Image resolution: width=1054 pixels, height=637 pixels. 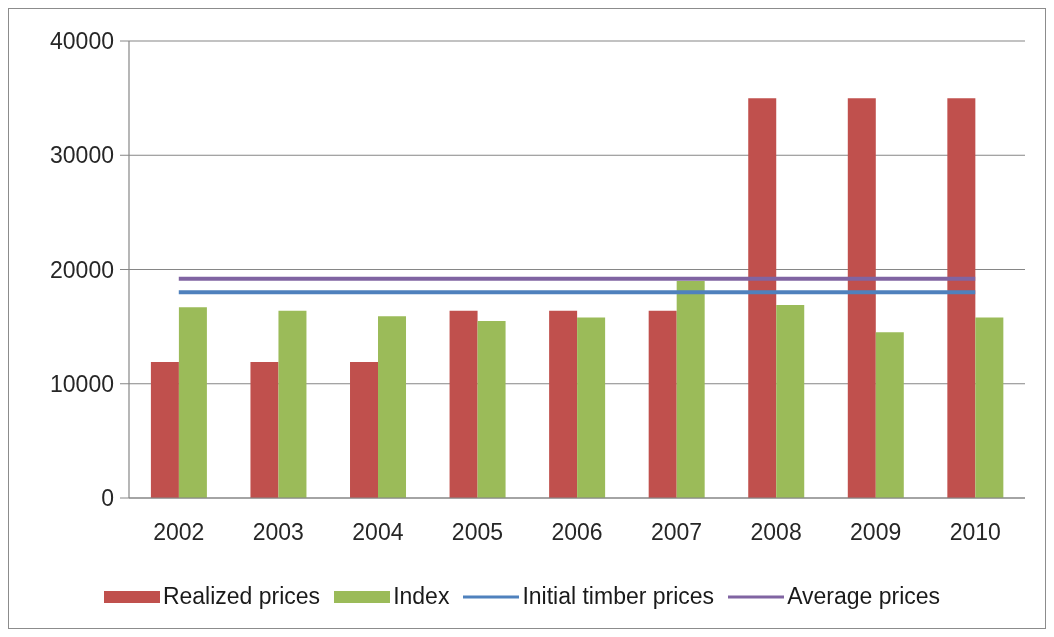 I want to click on legend-label: Initial timber prices, so click(x=618, y=596).